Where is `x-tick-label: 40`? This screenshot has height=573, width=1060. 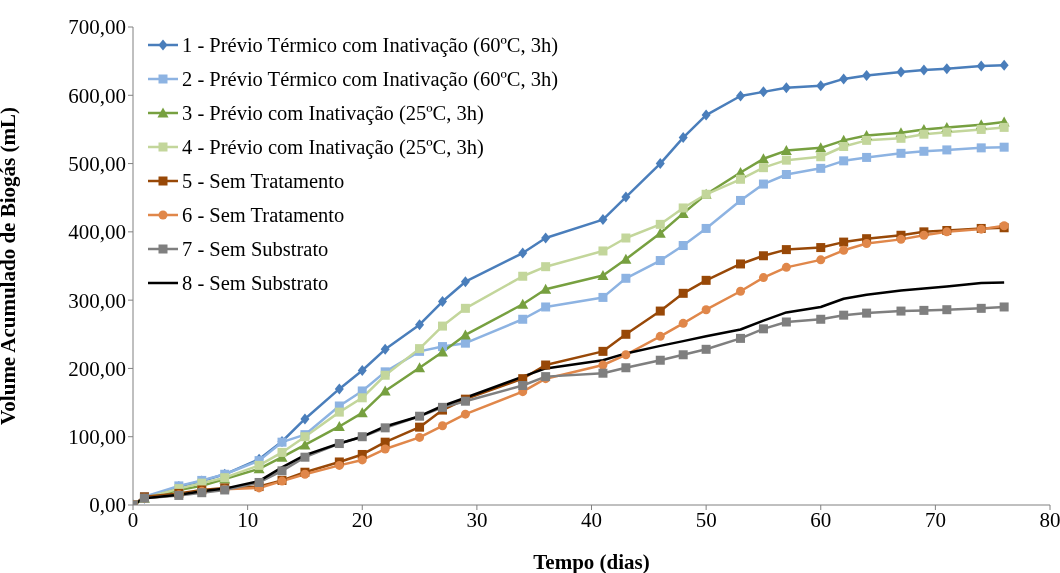
x-tick-label: 40 is located at coordinates (591, 519).